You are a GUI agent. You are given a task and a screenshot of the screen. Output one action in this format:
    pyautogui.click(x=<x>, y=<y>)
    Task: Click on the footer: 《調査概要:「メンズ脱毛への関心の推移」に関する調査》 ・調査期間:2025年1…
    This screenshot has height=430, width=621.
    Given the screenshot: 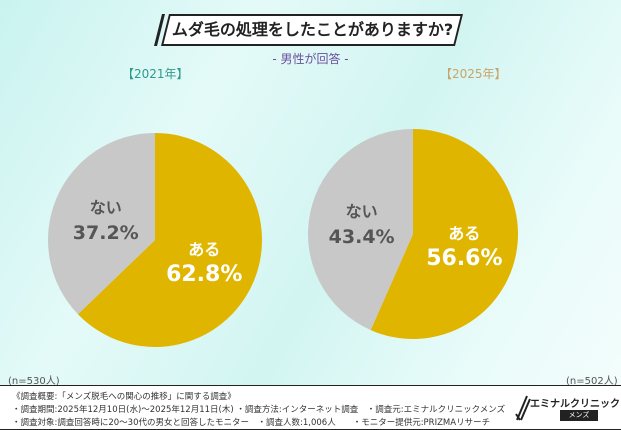 What is the action you would take?
    pyautogui.click(x=310, y=407)
    